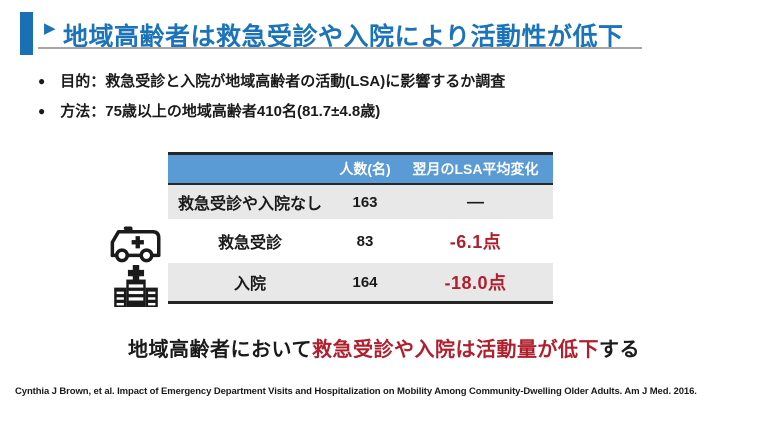  Describe the element at coordinates (365, 202) in the screenshot. I see `row-count: 163` at that location.